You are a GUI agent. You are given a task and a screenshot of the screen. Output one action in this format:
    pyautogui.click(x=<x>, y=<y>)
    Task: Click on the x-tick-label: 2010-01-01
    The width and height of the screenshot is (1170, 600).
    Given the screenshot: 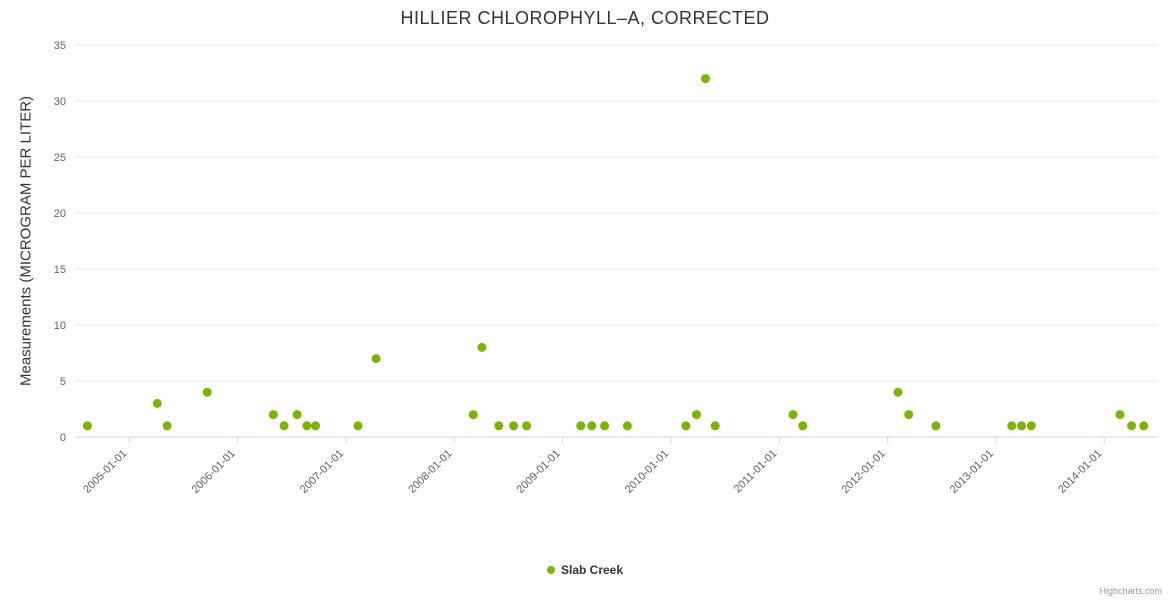 What is the action you would take?
    pyautogui.click(x=647, y=472)
    